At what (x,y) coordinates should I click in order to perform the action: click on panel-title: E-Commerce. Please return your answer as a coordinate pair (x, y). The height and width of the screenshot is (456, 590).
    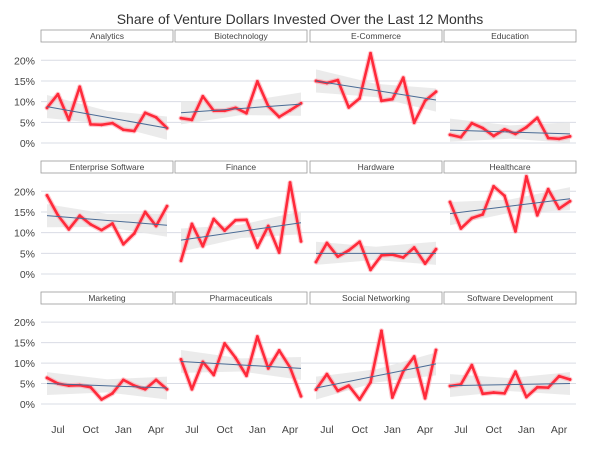
    Looking at the image, I should click on (376, 36).